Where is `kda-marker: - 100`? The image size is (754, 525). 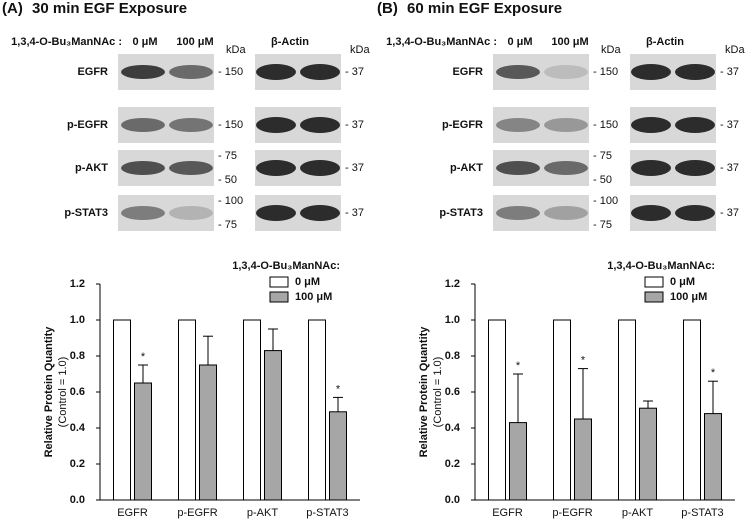 kda-marker: - 100 is located at coordinates (230, 201).